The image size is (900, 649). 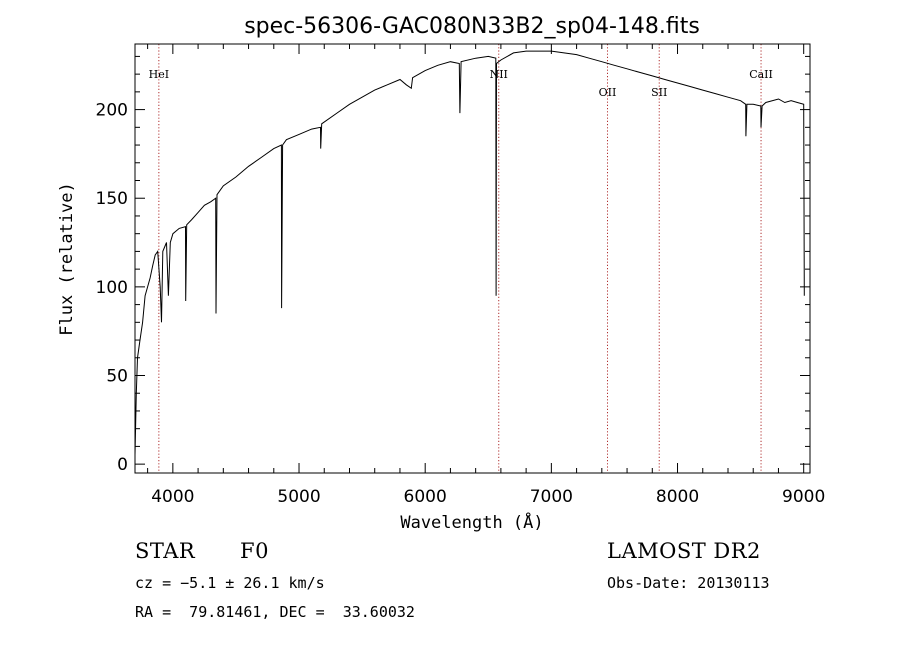 What do you see at coordinates (803, 497) in the screenshot?
I see `x-tick-label: 9000` at bounding box center [803, 497].